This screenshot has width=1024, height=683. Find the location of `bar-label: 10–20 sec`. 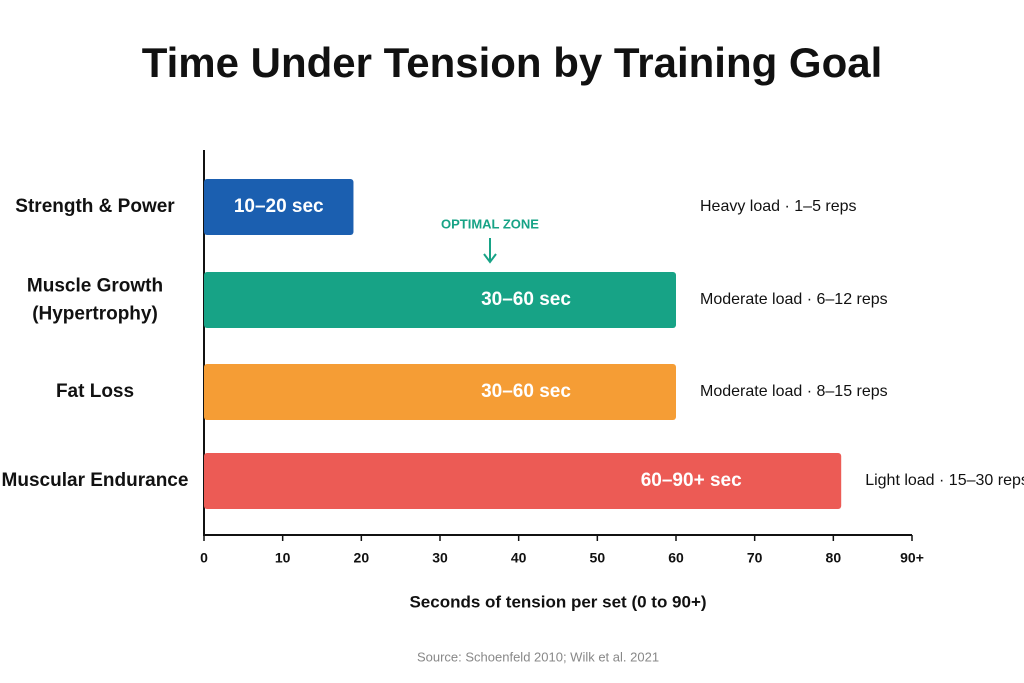

bar-label: 10–20 sec is located at coordinates (279, 206).